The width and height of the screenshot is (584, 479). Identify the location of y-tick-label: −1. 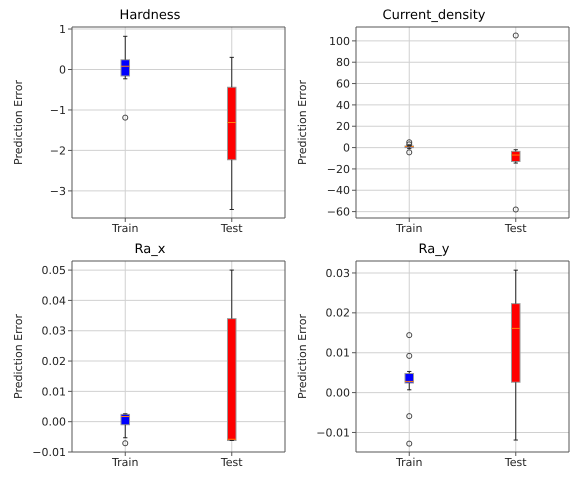
(58, 110).